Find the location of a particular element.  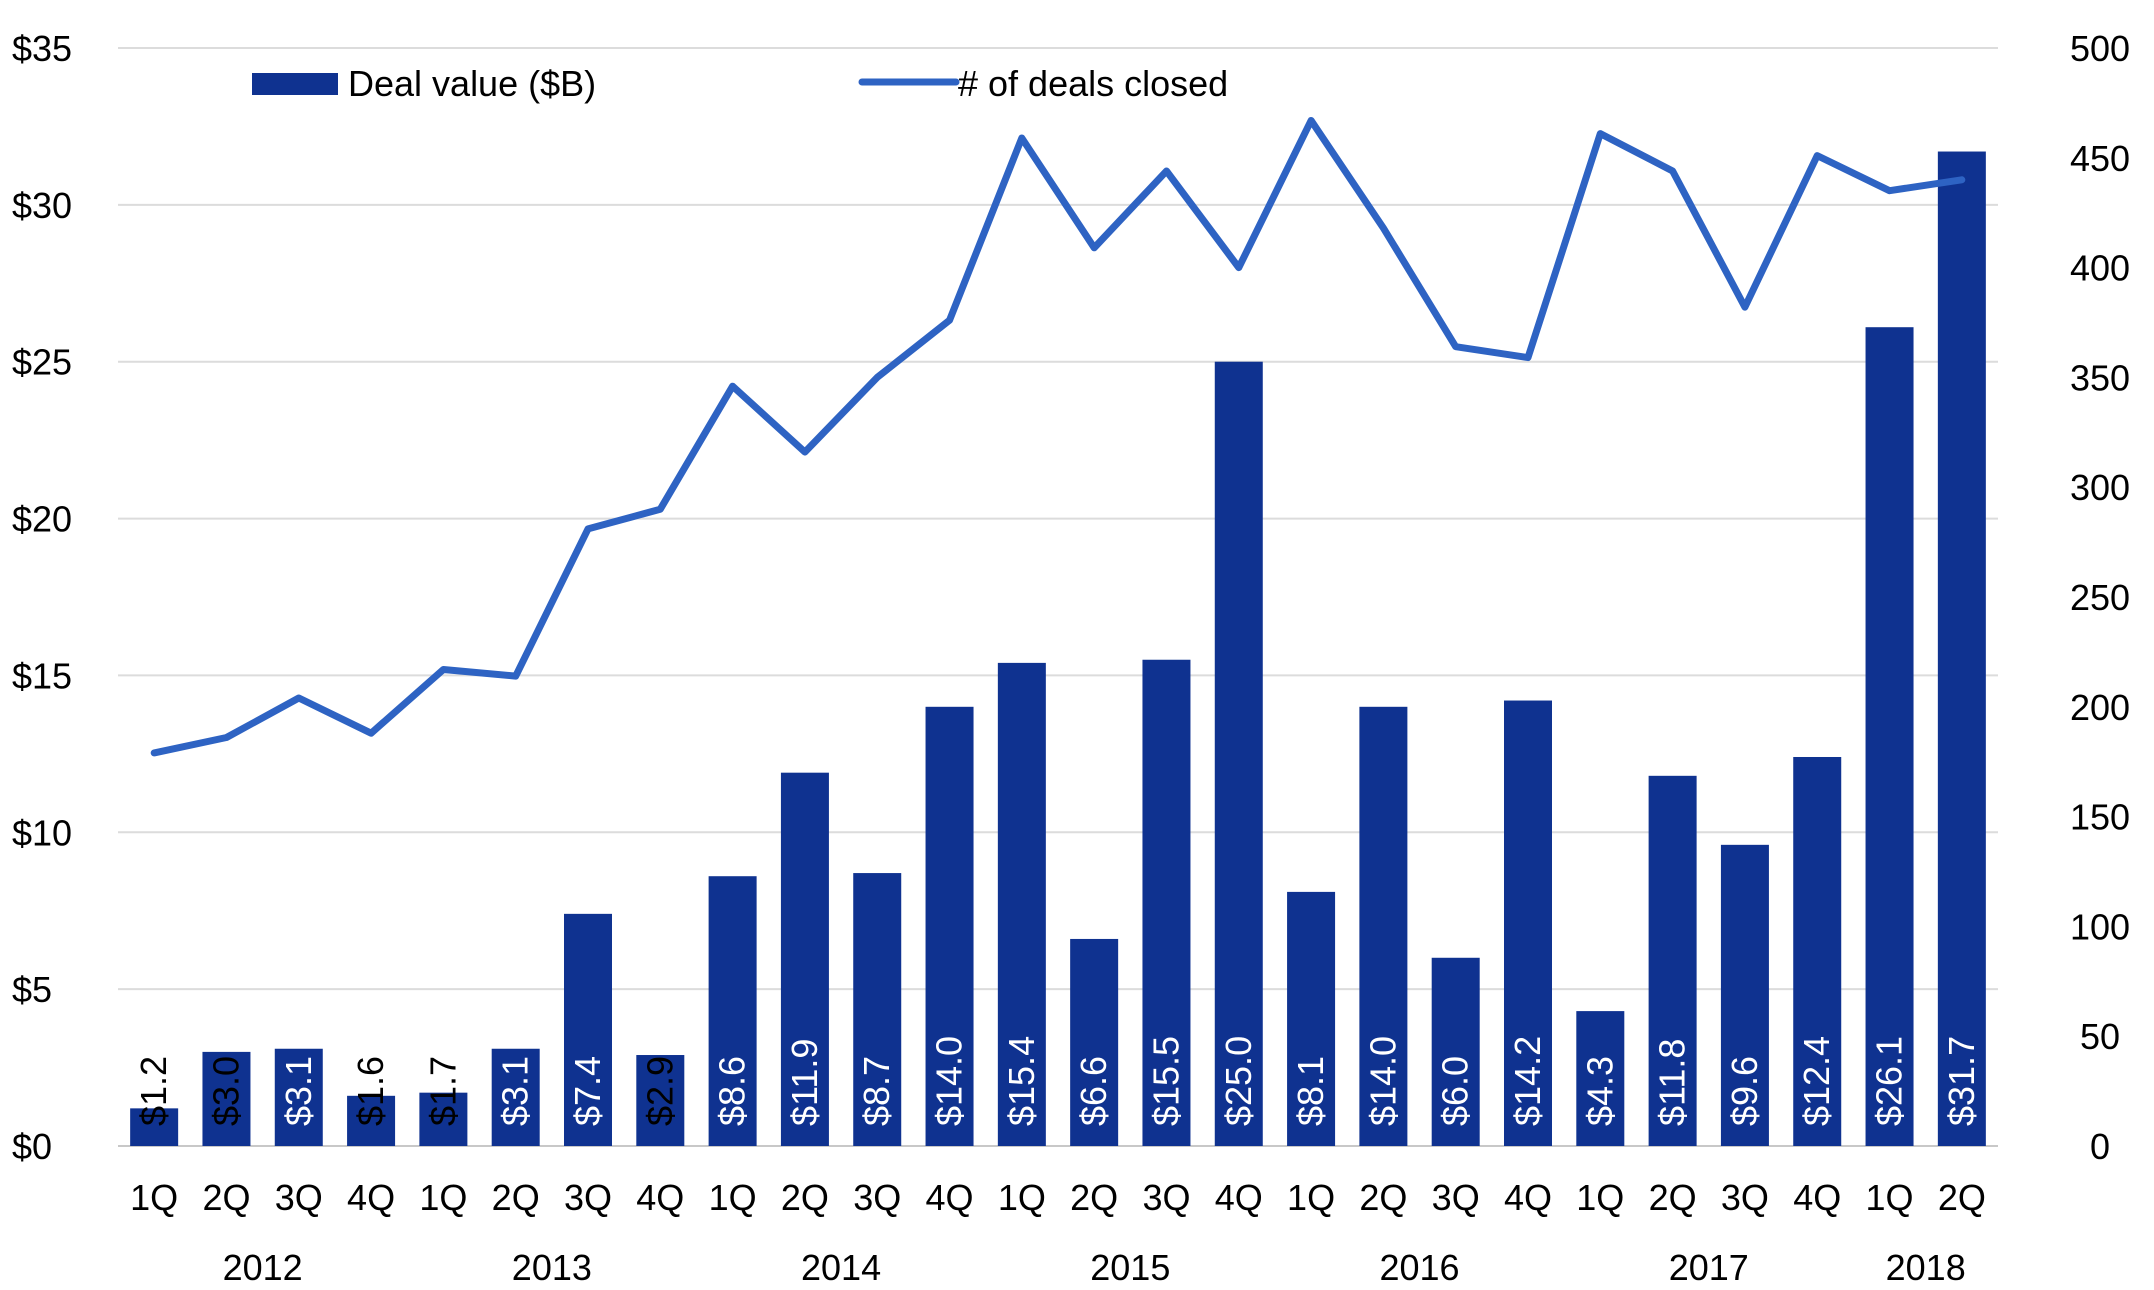

year-label: 2016 is located at coordinates (1419, 1267).